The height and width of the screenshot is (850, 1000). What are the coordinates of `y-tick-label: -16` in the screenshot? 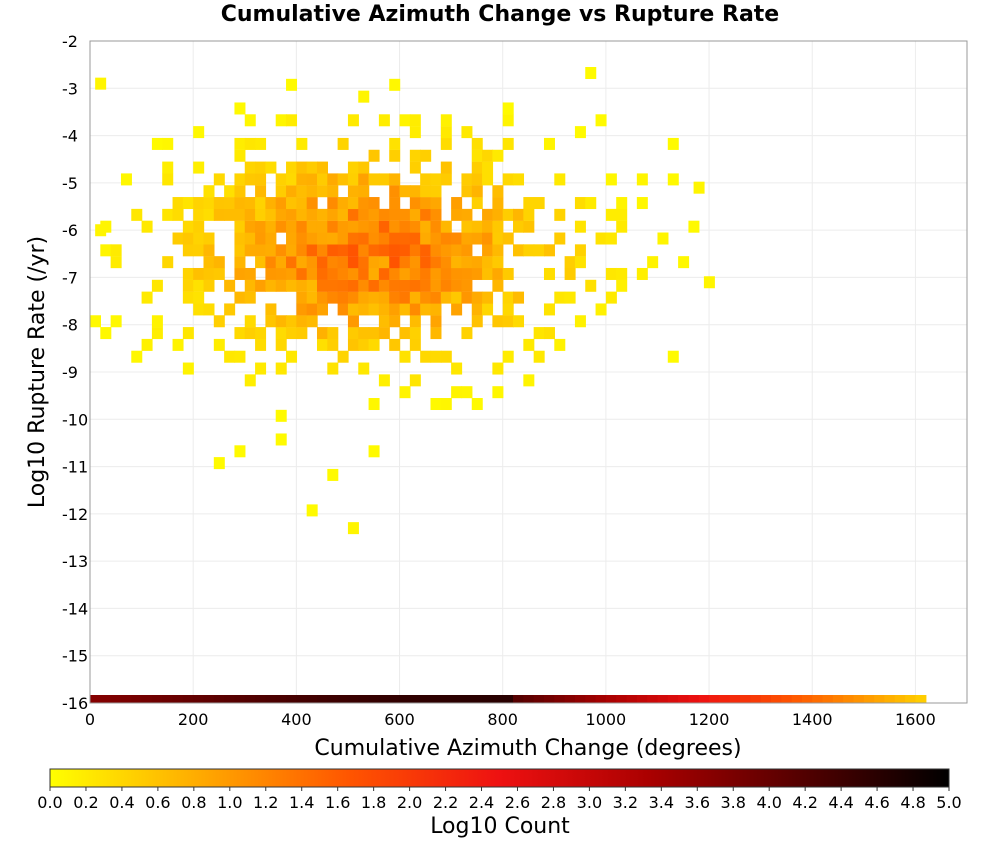 It's located at (75, 703).